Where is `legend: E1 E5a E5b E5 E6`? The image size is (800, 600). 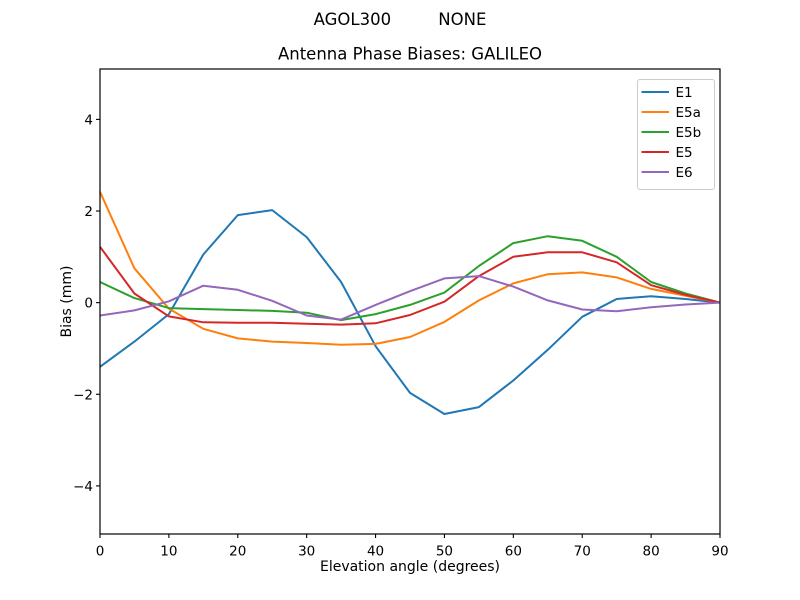 legend: E1 E5a E5b E5 E6 is located at coordinates (676, 134).